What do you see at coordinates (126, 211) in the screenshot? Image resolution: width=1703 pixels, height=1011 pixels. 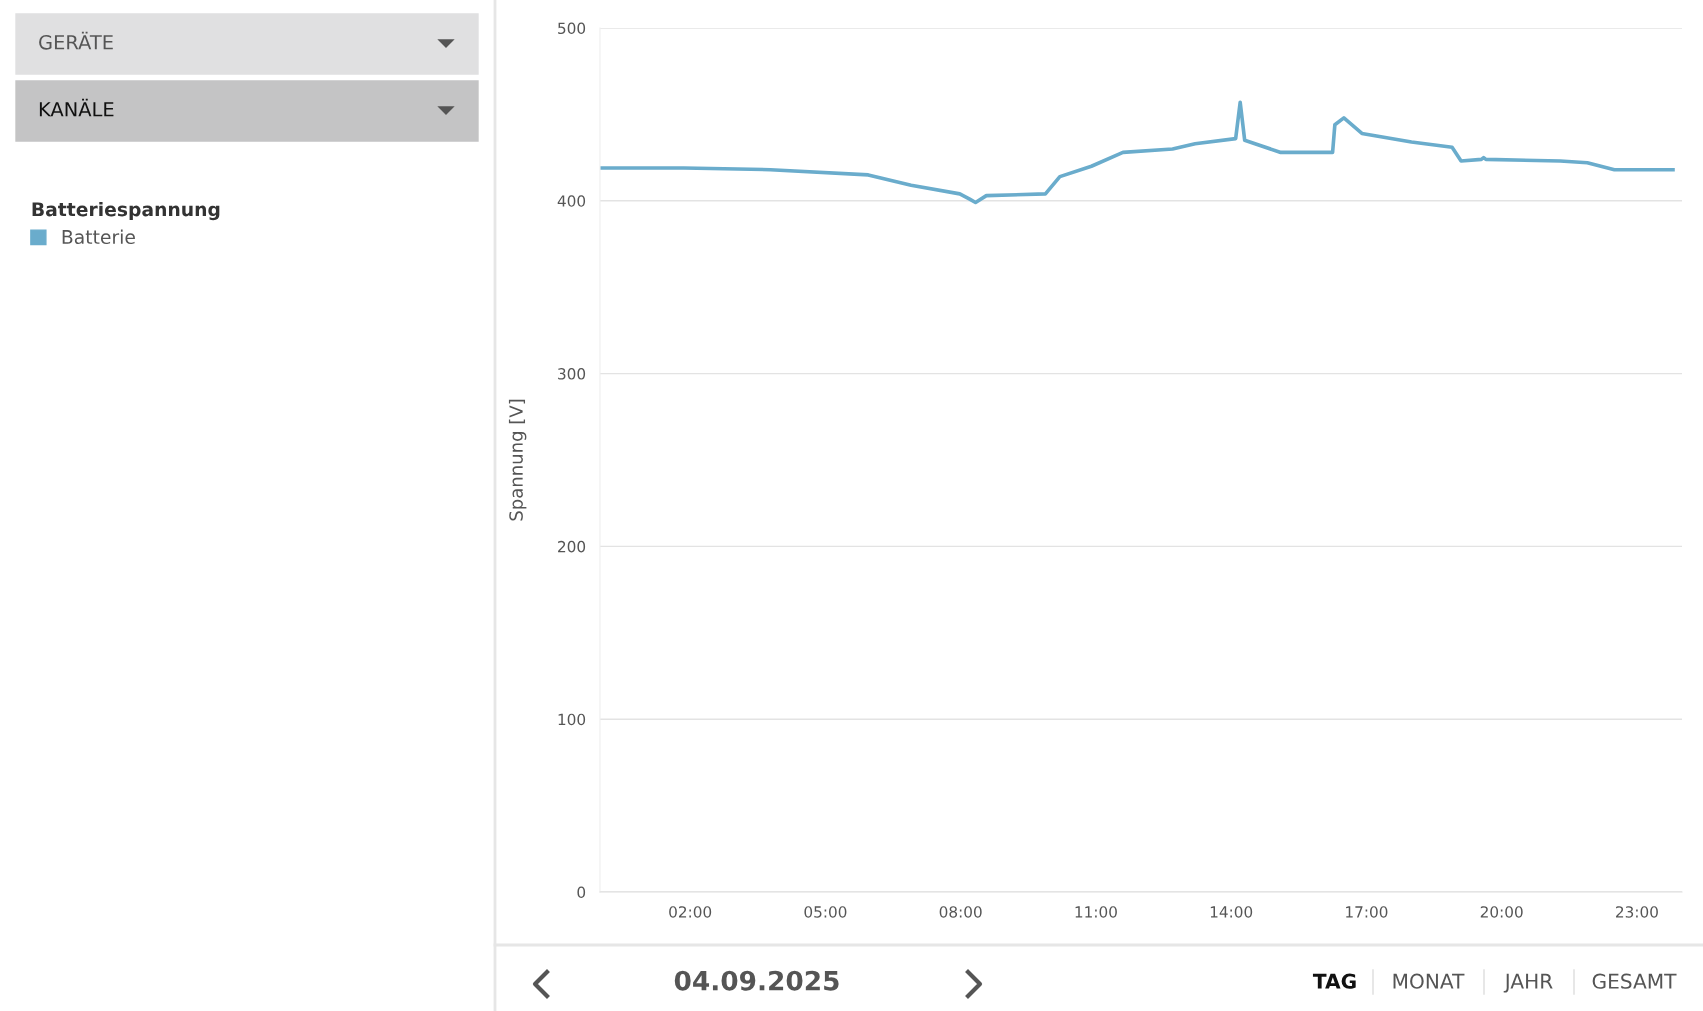 I see `legend-title: Batteriespannung` at bounding box center [126, 211].